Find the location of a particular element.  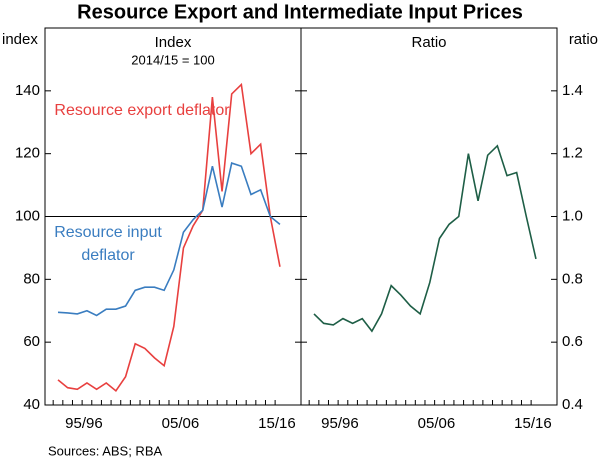

series-label: Resource export deflator is located at coordinates (142, 110).